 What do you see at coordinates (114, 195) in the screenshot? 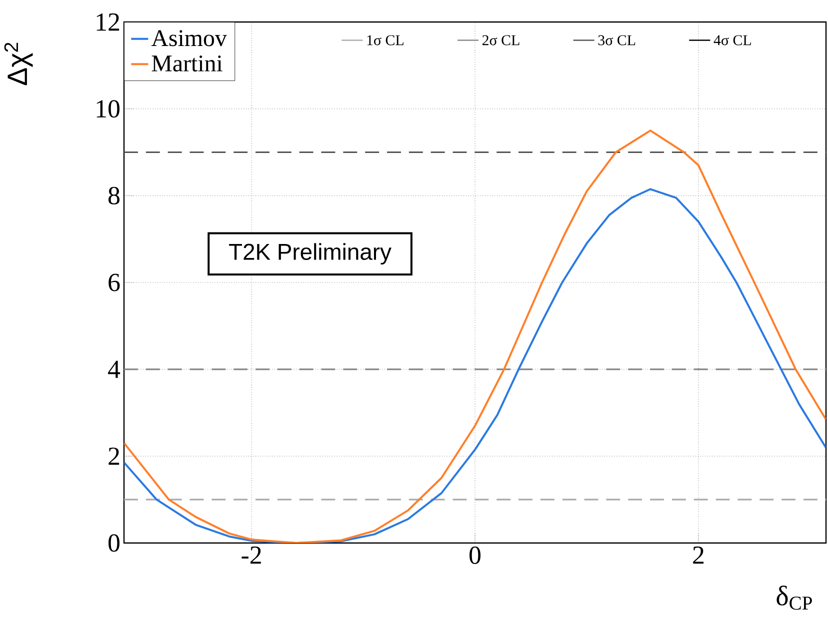
I see `y-tick-label: 8` at bounding box center [114, 195].